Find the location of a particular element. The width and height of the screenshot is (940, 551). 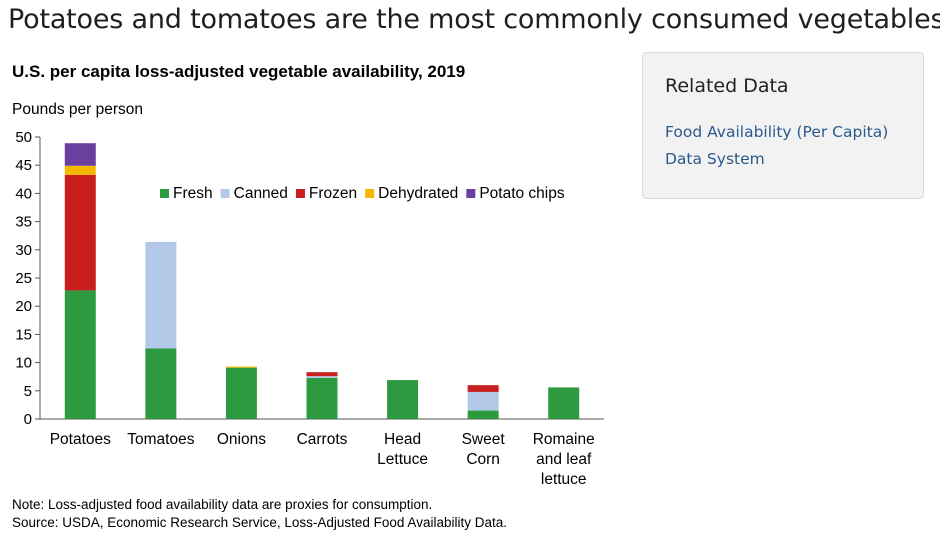

legend-label: Canned is located at coordinates (261, 193).